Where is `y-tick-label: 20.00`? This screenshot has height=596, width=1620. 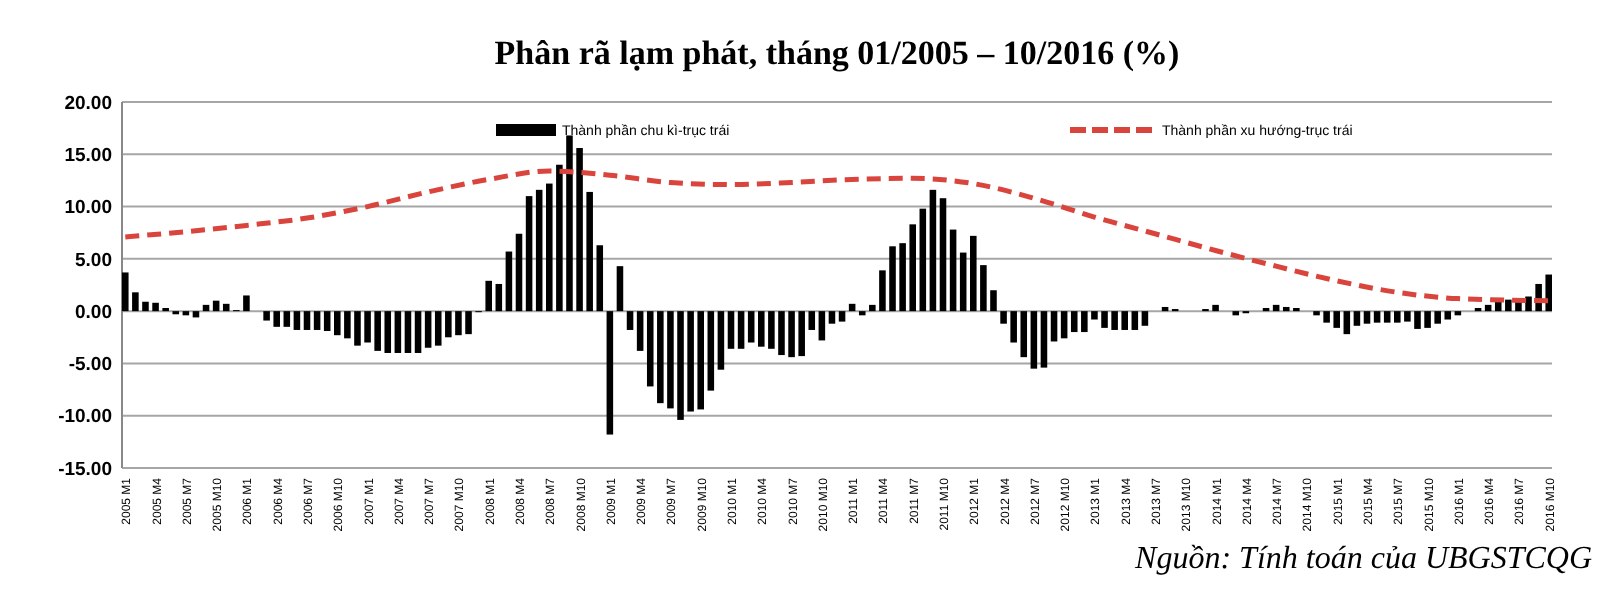 y-tick-label: 20.00 is located at coordinates (88, 103).